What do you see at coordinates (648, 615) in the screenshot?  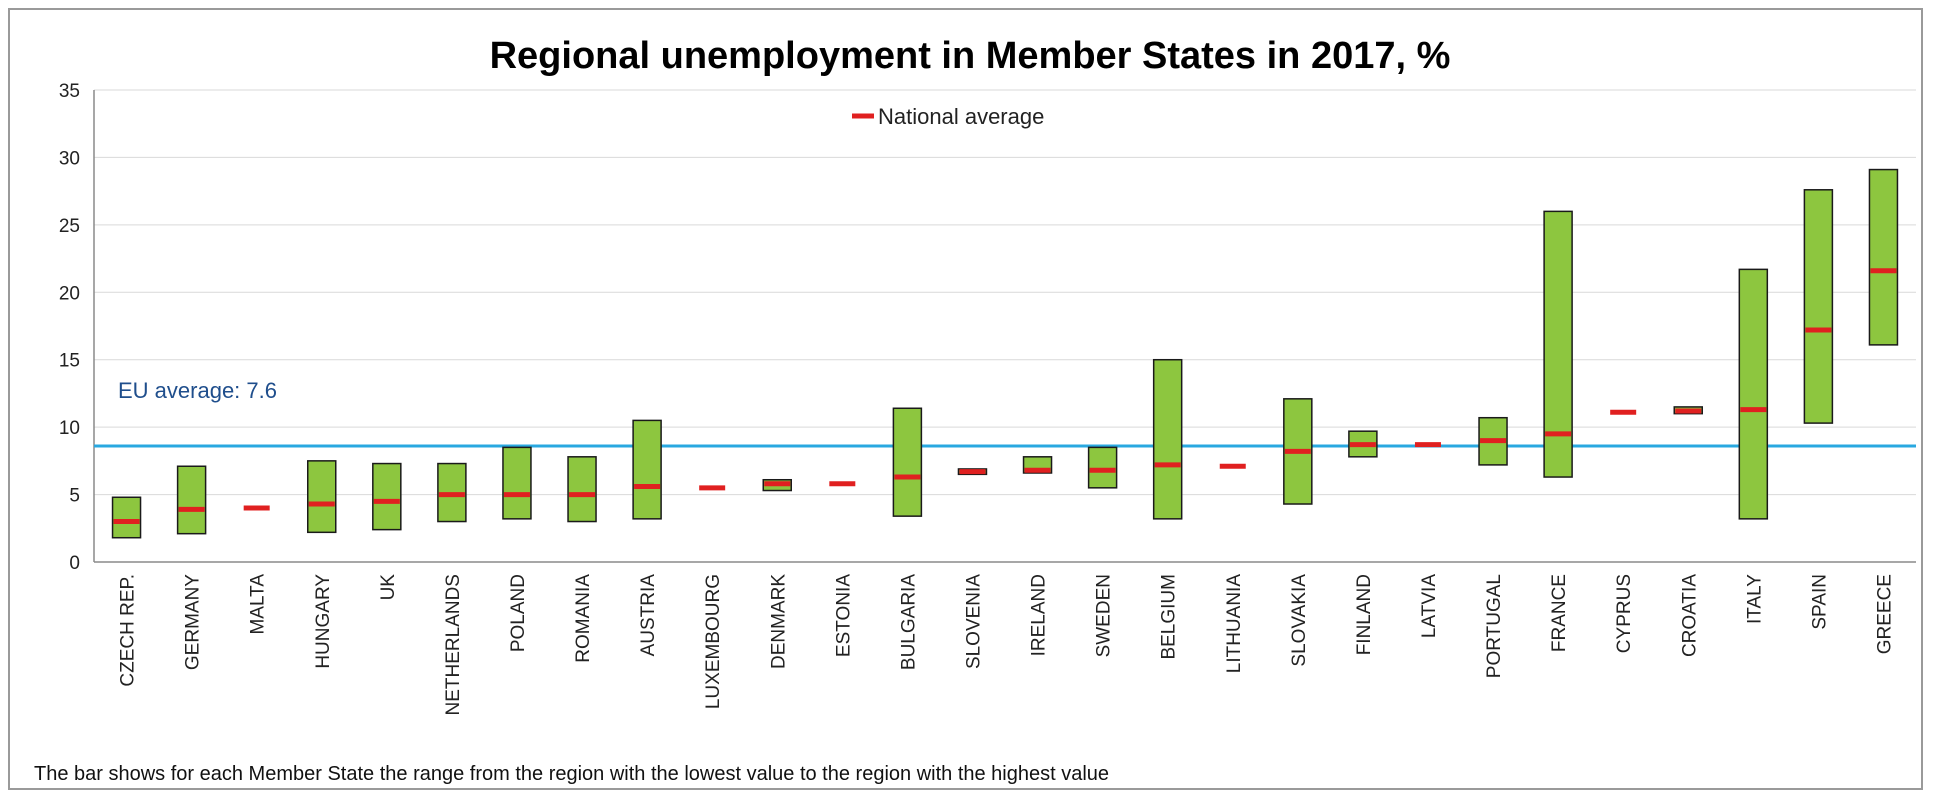 I see `category-label-austria: AUSTRIA` at bounding box center [648, 615].